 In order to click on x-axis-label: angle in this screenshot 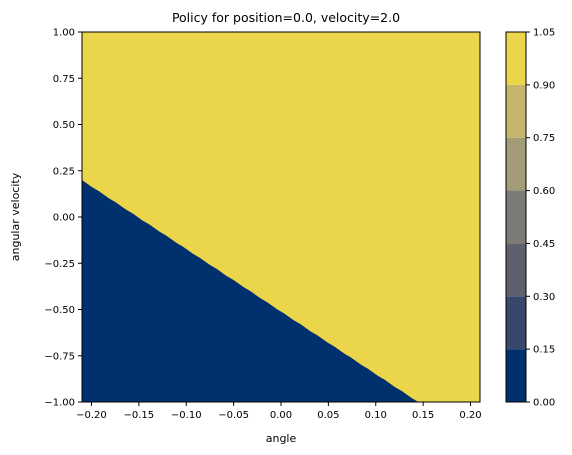, I will do `click(281, 438)`.